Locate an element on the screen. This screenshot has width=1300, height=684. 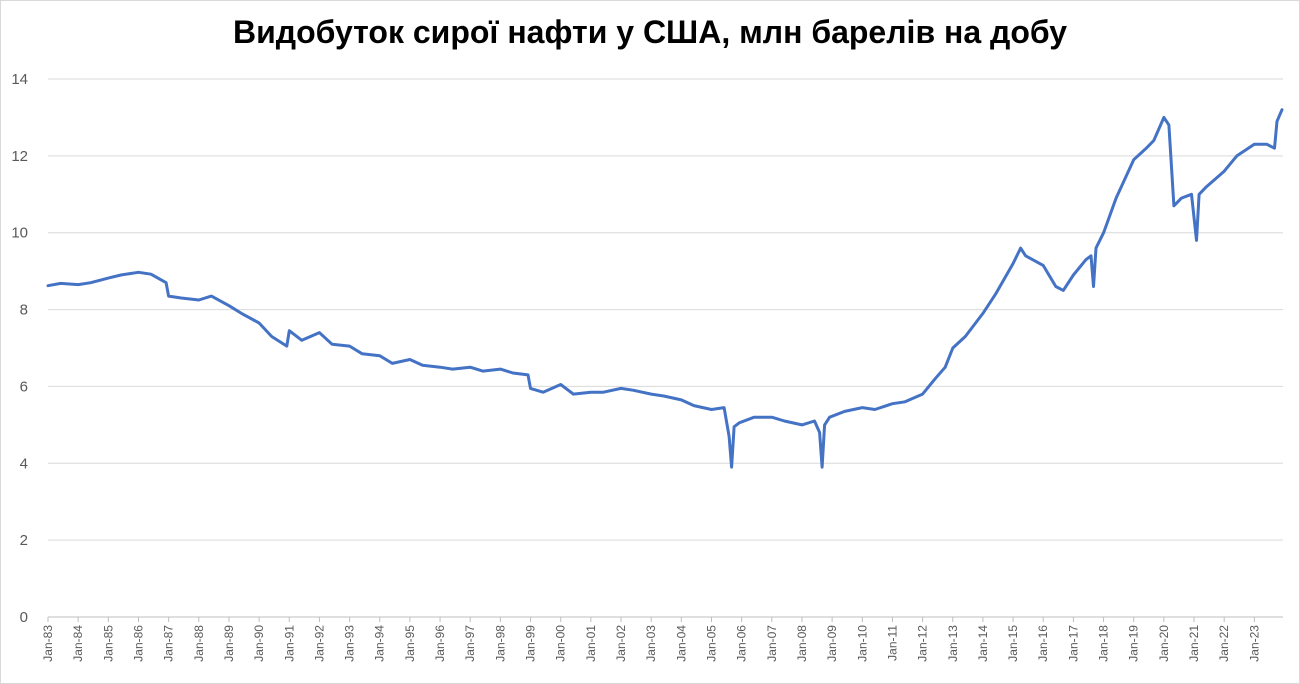
x-tick-label: Jan-16 is located at coordinates (1043, 643).